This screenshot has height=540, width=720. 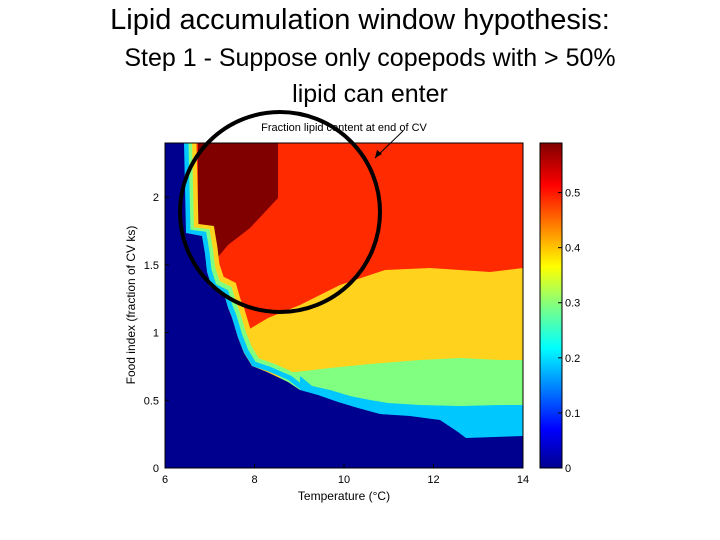 What do you see at coordinates (433, 480) in the screenshot?
I see `x-tick-label: 12` at bounding box center [433, 480].